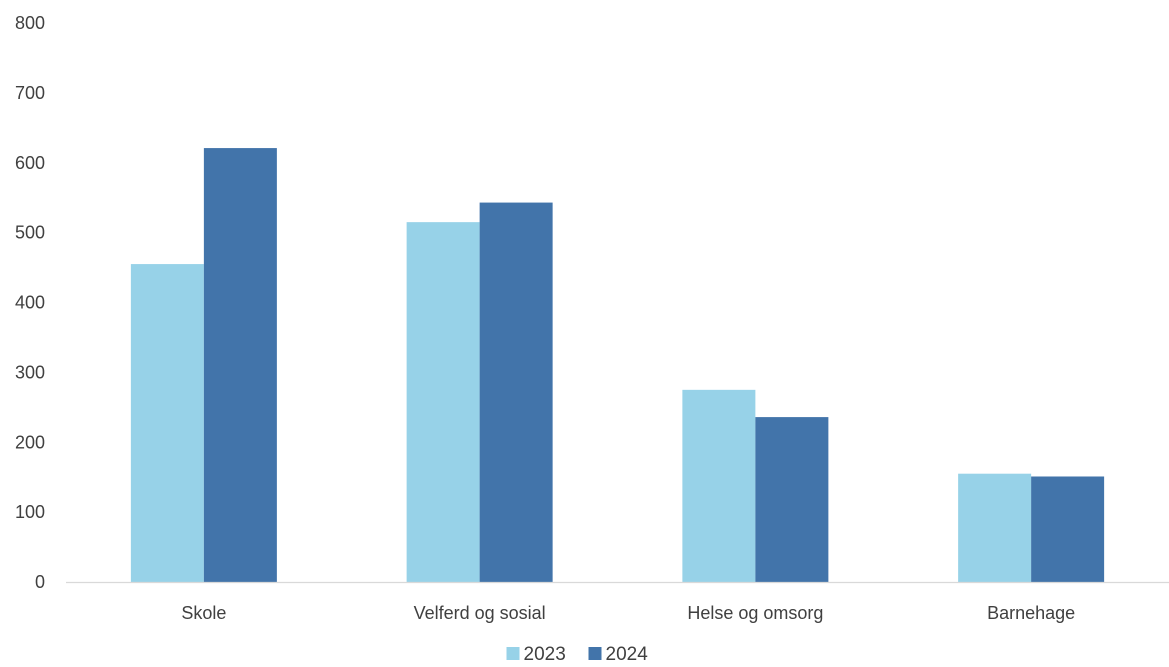 This screenshot has height=667, width=1169. I want to click on y-axis-tick-labels: 0 100 200 300 400 500 600 700 800, so click(30, 302).